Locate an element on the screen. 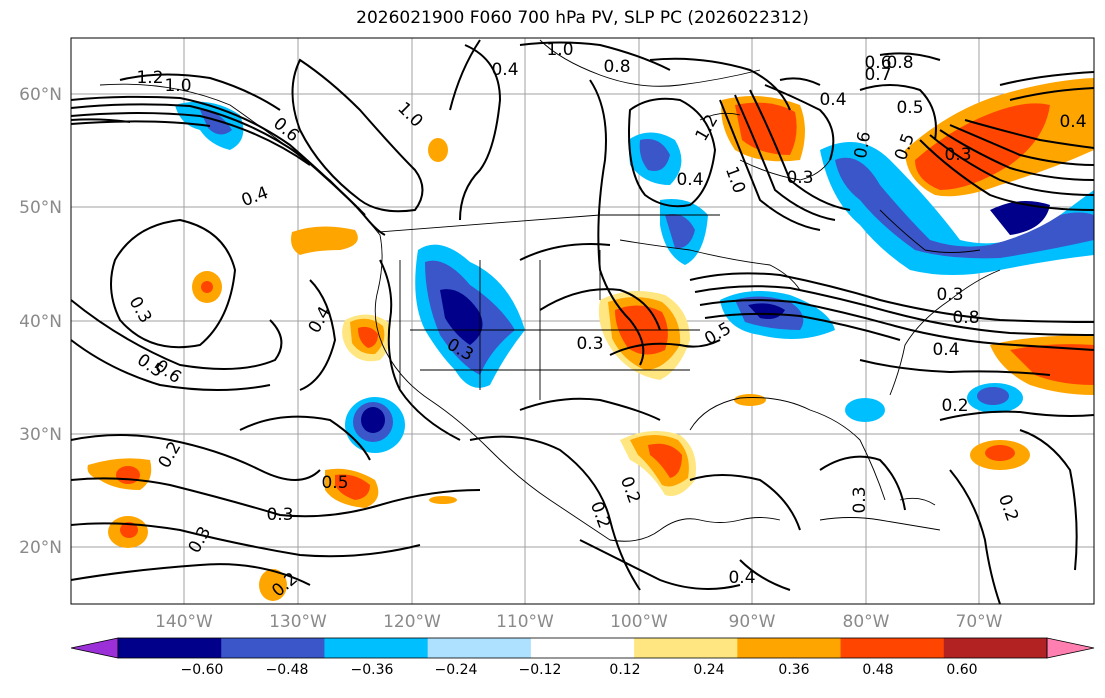 The height and width of the screenshot is (698, 1105). lat-label: 50°N is located at coordinates (40, 208).